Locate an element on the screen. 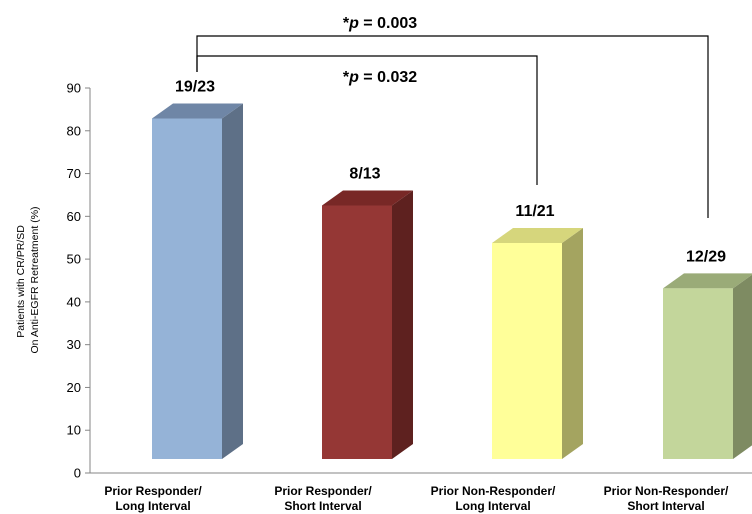  y-axis-title-line-1: Patients with CR/PR/SD is located at coordinates (21, 281).